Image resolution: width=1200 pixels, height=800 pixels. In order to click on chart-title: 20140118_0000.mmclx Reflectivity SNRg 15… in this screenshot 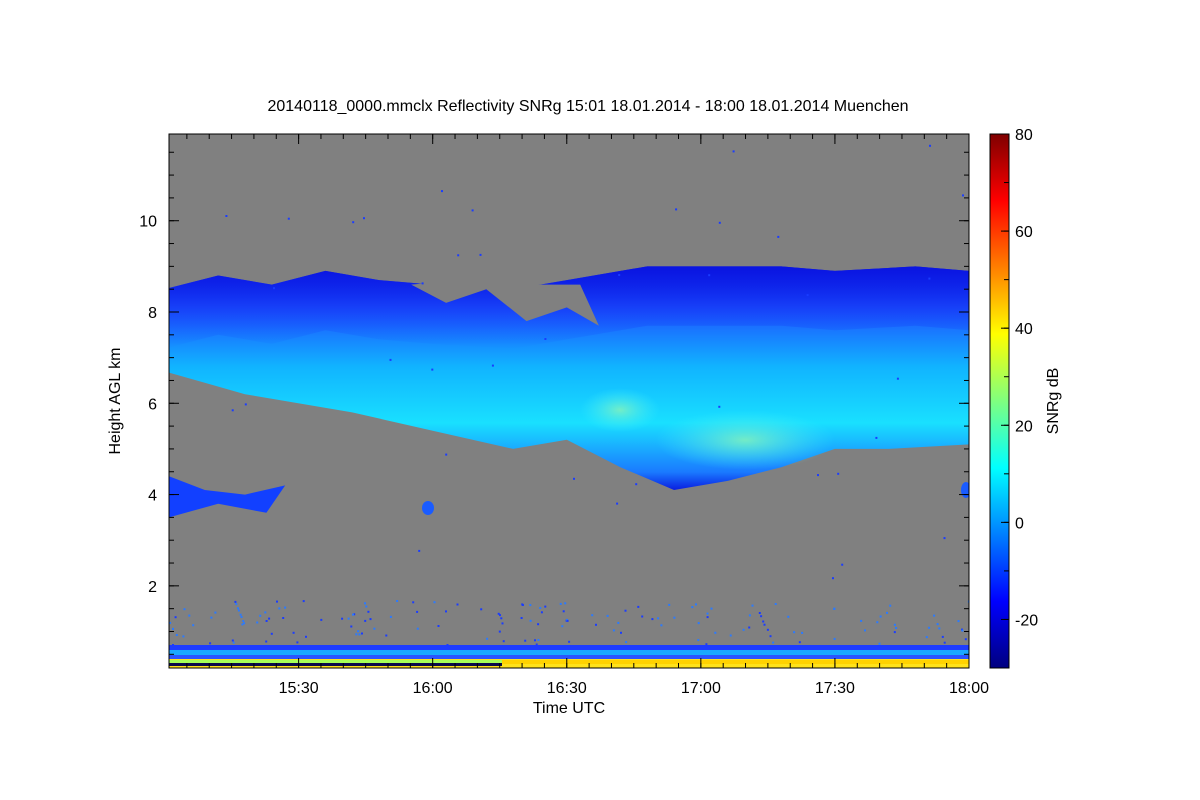, I will do `click(588, 106)`.